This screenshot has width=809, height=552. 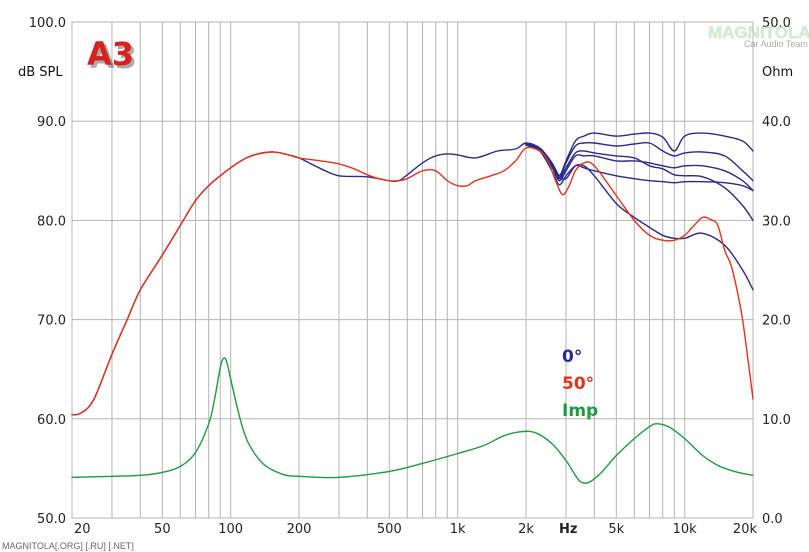 I want to click on x-tick-label: 100, so click(x=230, y=529).